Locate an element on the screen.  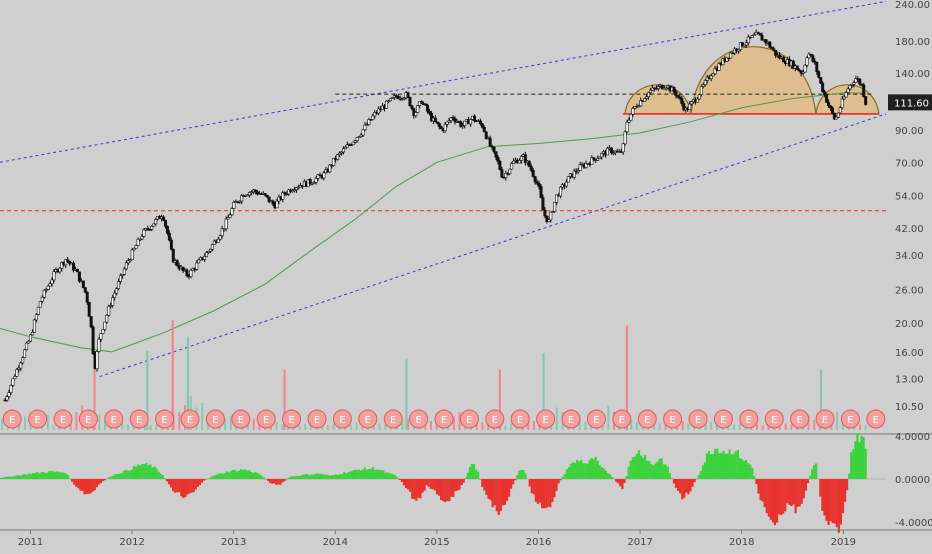
oscillator-axis-label: 0.0000 is located at coordinates (912, 480).